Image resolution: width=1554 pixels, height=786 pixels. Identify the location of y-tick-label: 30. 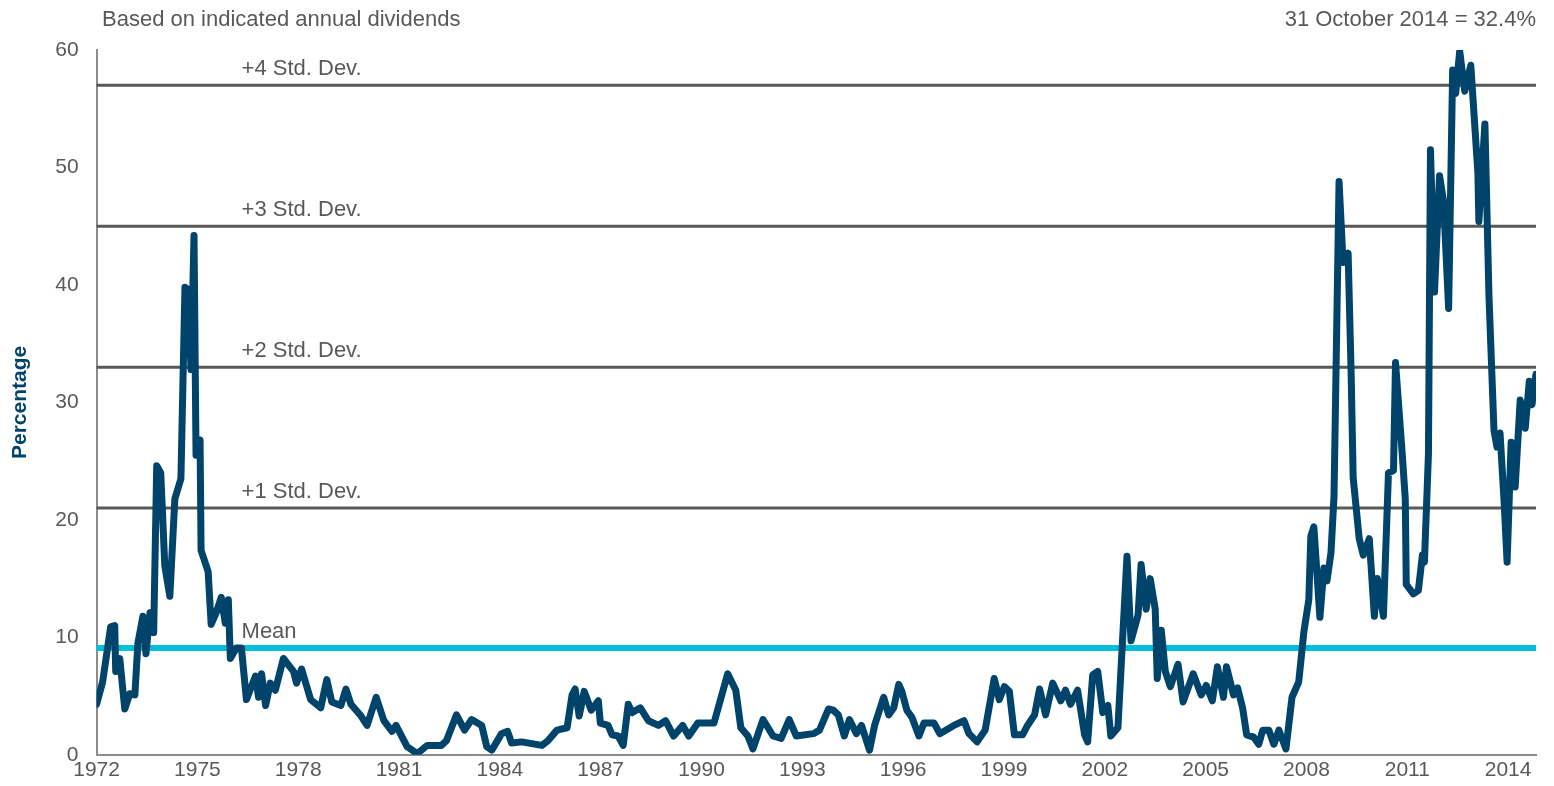
(67, 401).